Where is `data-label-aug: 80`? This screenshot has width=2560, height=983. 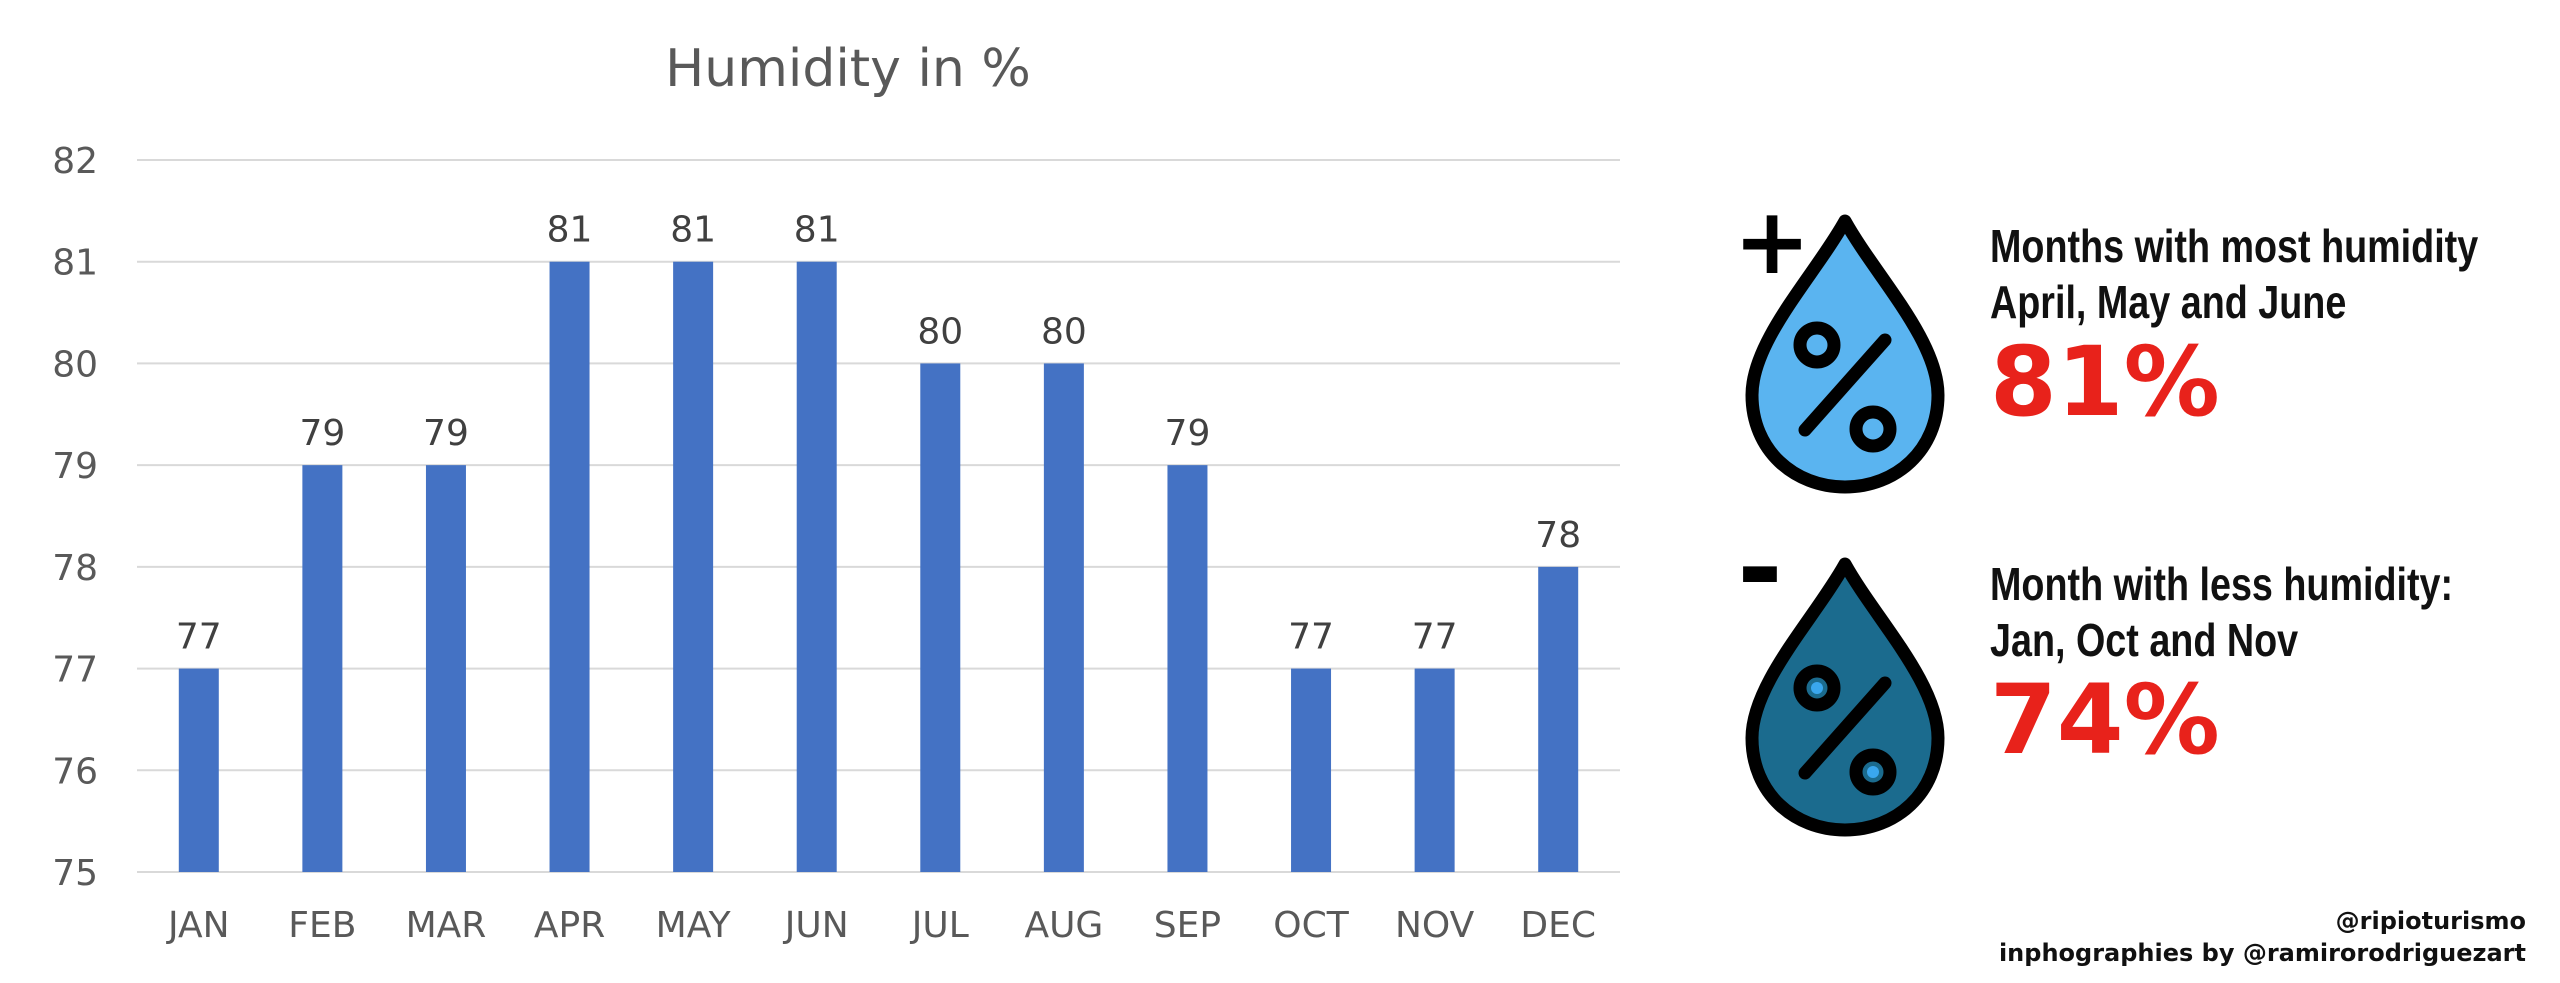 data-label-aug: 80 is located at coordinates (1064, 331).